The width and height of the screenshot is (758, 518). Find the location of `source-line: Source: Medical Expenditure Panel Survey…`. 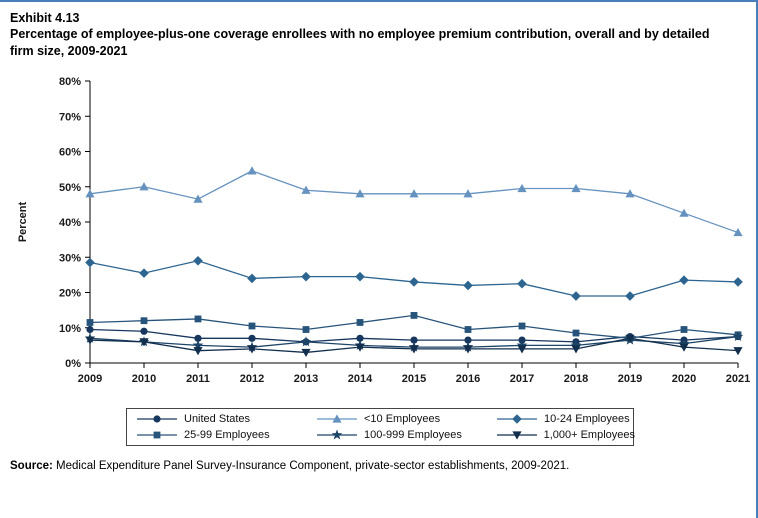

source-line: Source: Medical Expenditure Panel Survey… is located at coordinates (380, 466).